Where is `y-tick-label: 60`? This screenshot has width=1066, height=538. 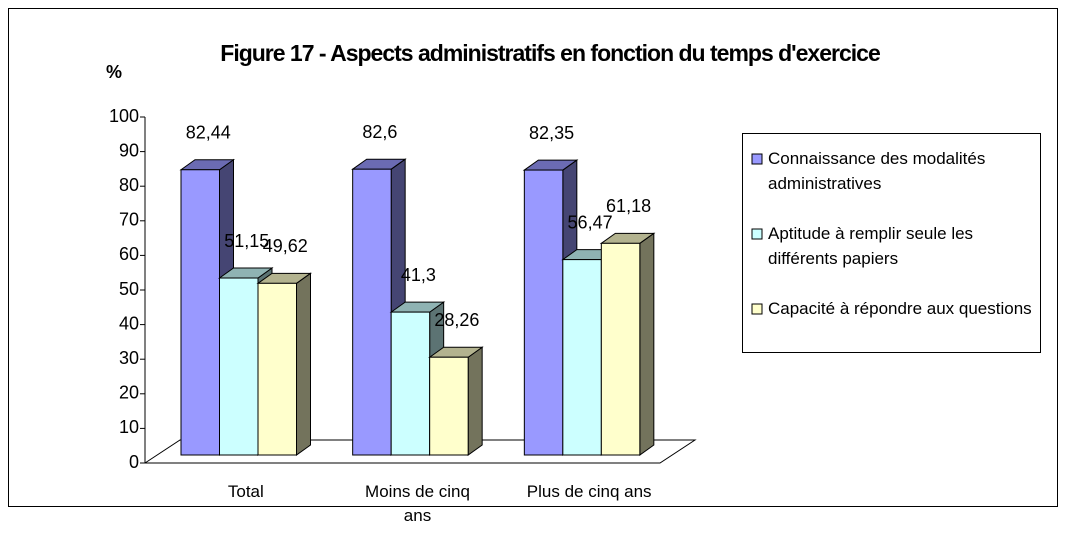
y-tick-label: 60 is located at coordinates (129, 254).